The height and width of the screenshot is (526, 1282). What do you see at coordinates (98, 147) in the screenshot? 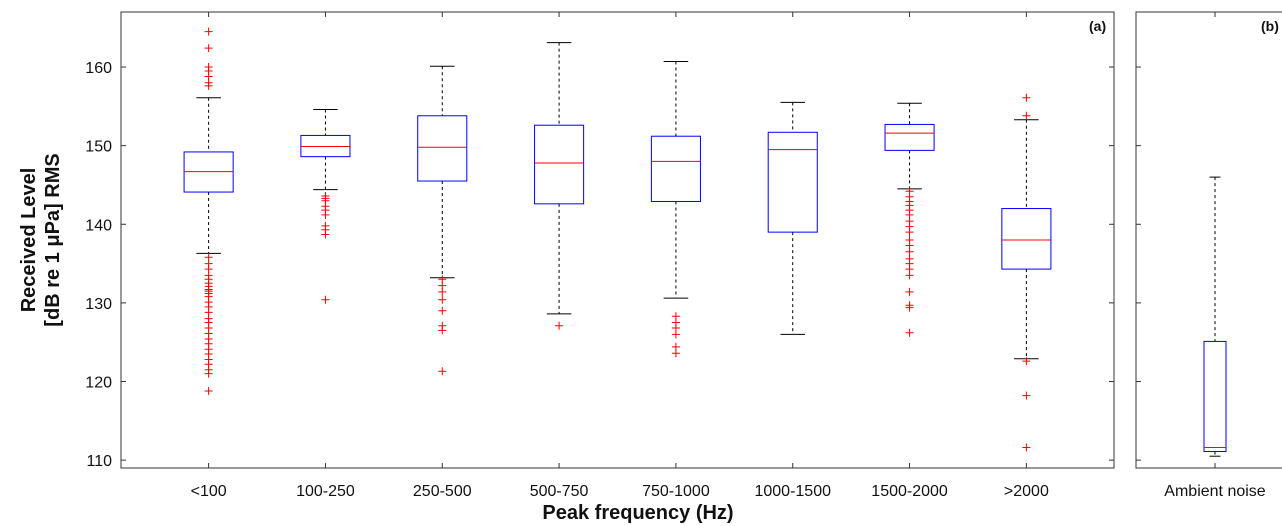
I see `y-tick-label: 150` at bounding box center [98, 147].